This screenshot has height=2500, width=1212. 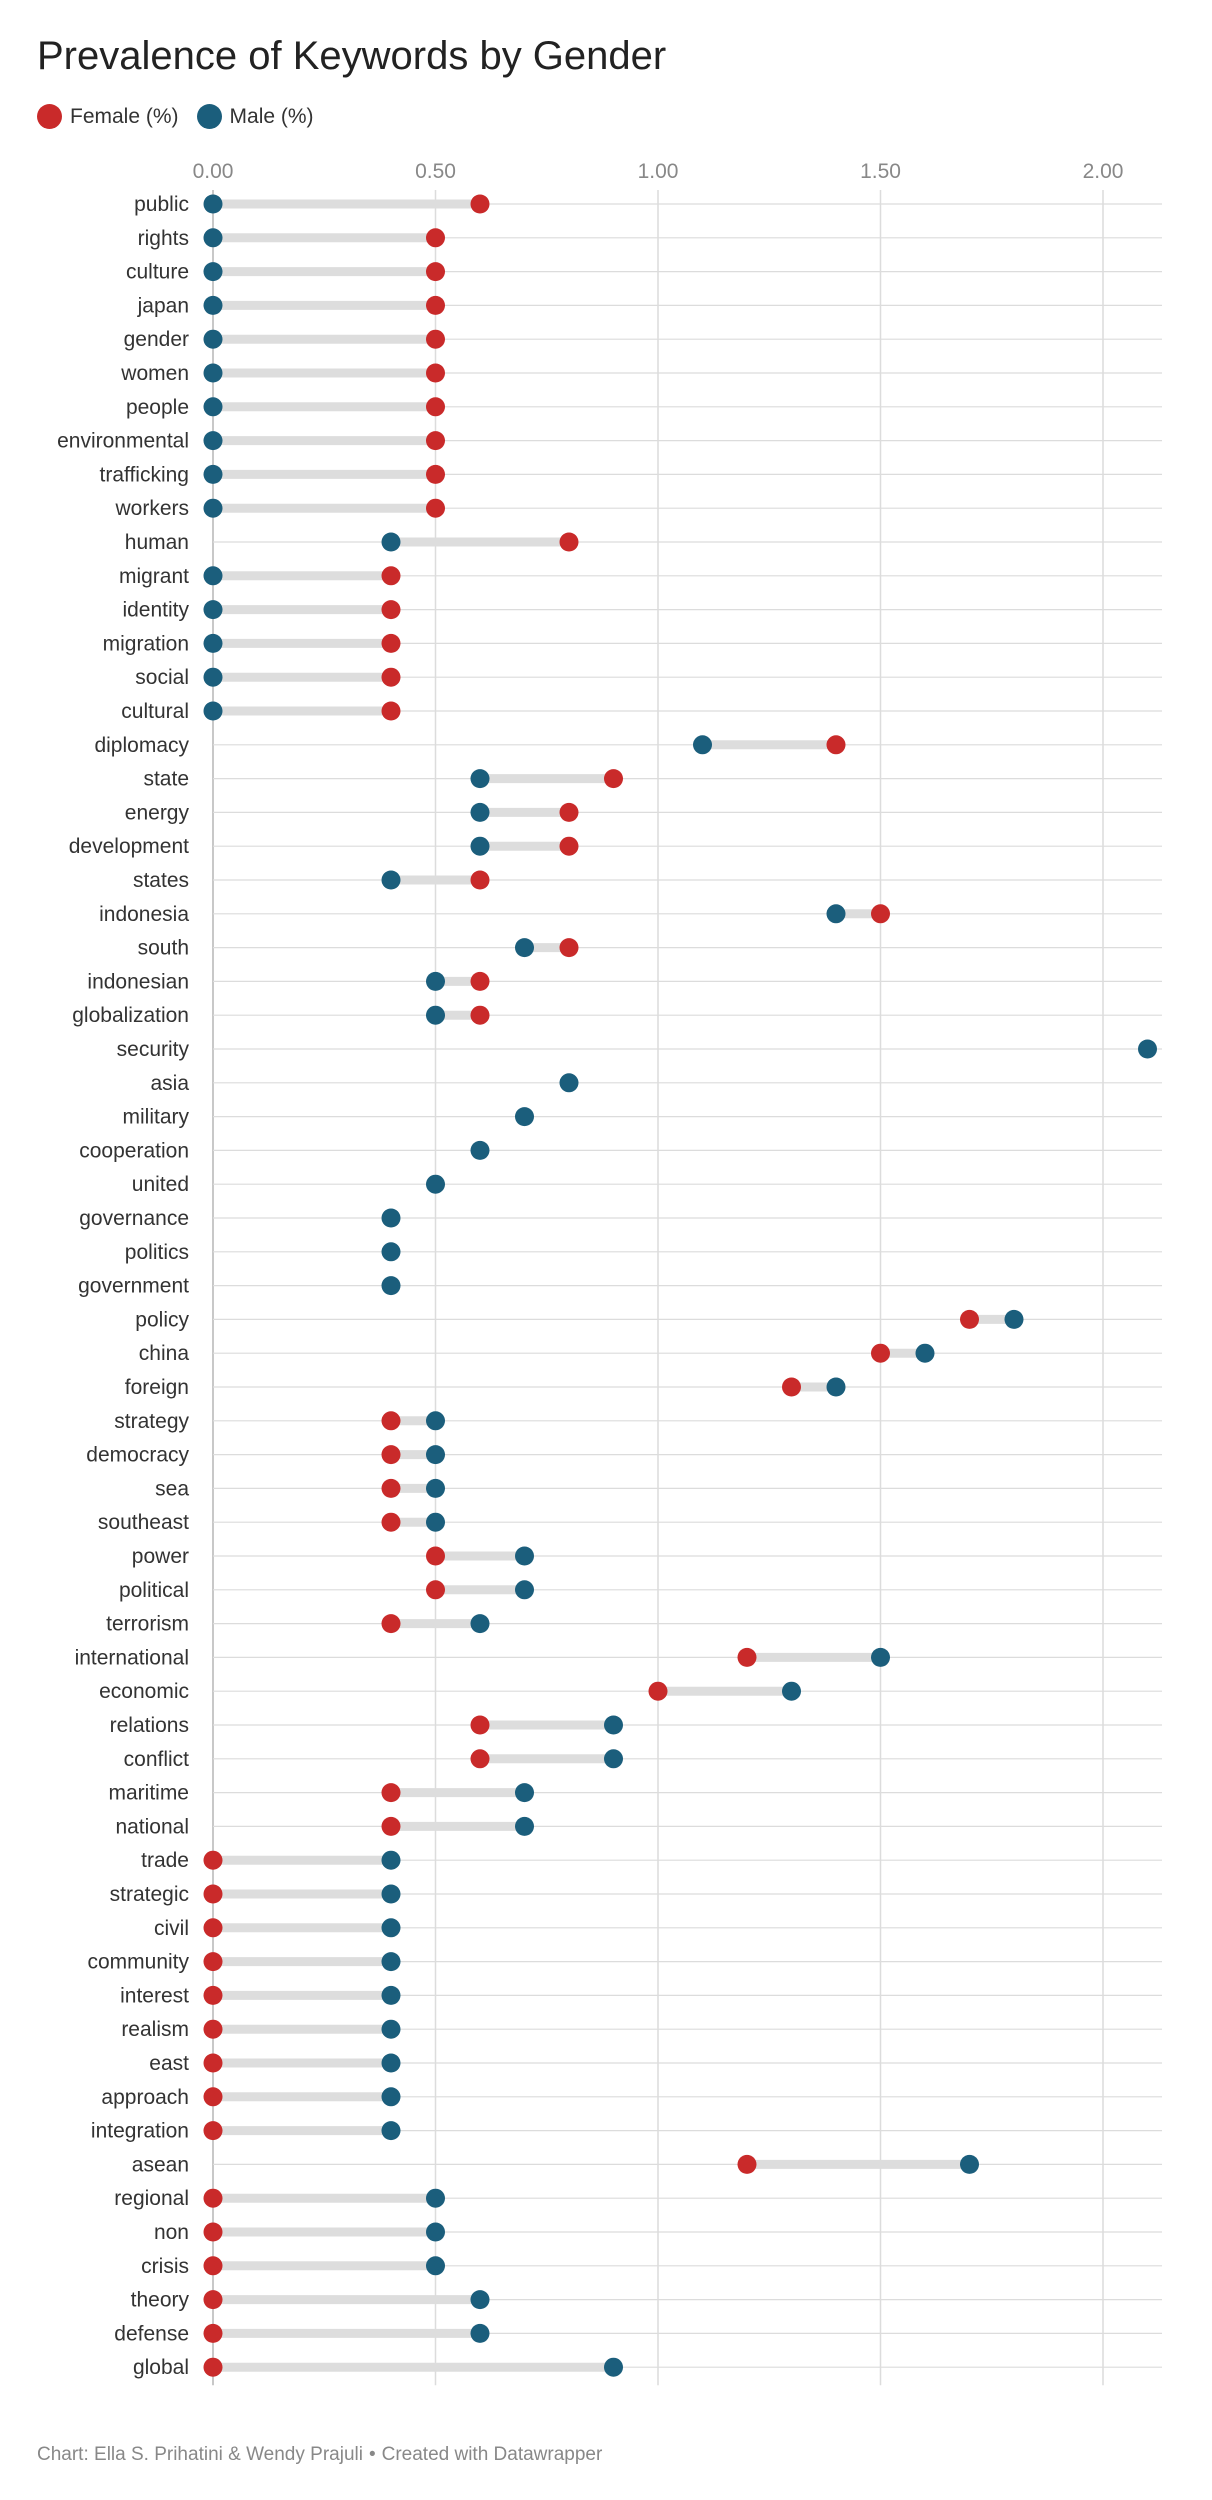 What do you see at coordinates (169, 2063) in the screenshot?
I see `keyword-label: east` at bounding box center [169, 2063].